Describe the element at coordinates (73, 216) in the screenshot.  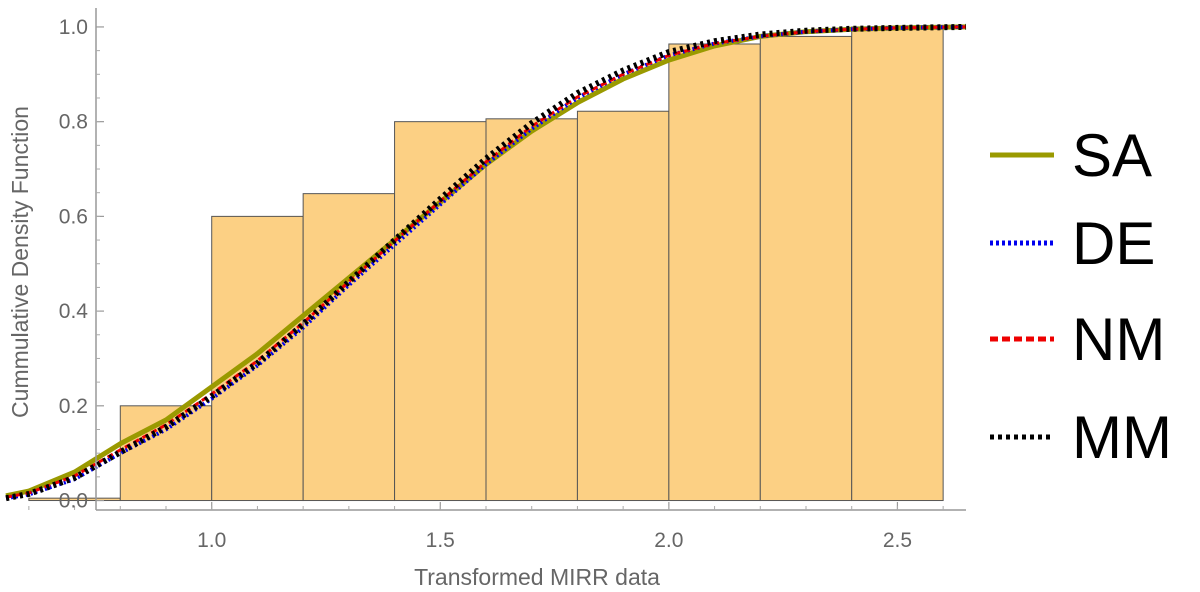
I see `y-tick-label: 0.6` at that location.